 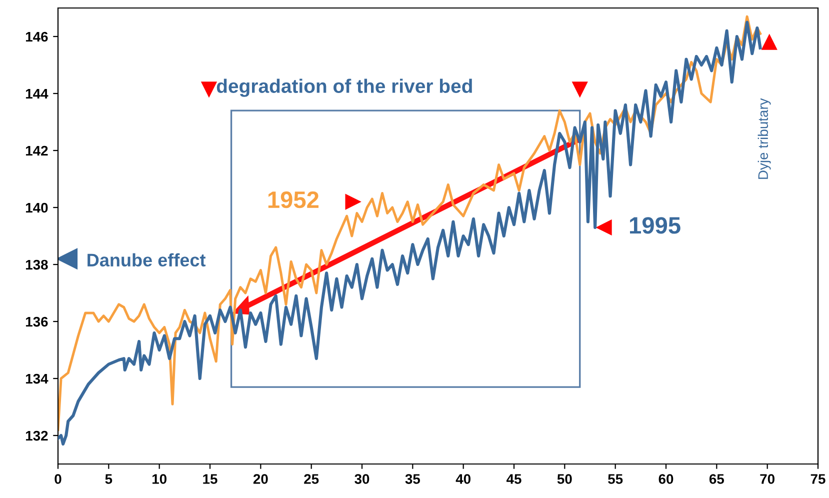 What do you see at coordinates (514, 479) in the screenshot?
I see `x-tick-label: 45` at bounding box center [514, 479].